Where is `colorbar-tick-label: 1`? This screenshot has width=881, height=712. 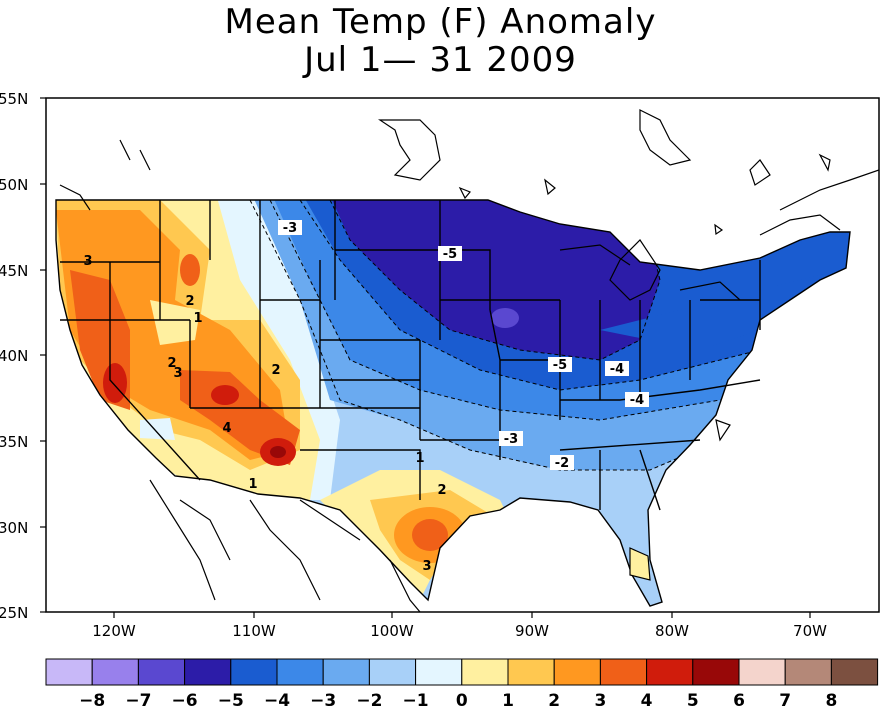 colorbar-tick-label: 1 is located at coordinates (508, 701).